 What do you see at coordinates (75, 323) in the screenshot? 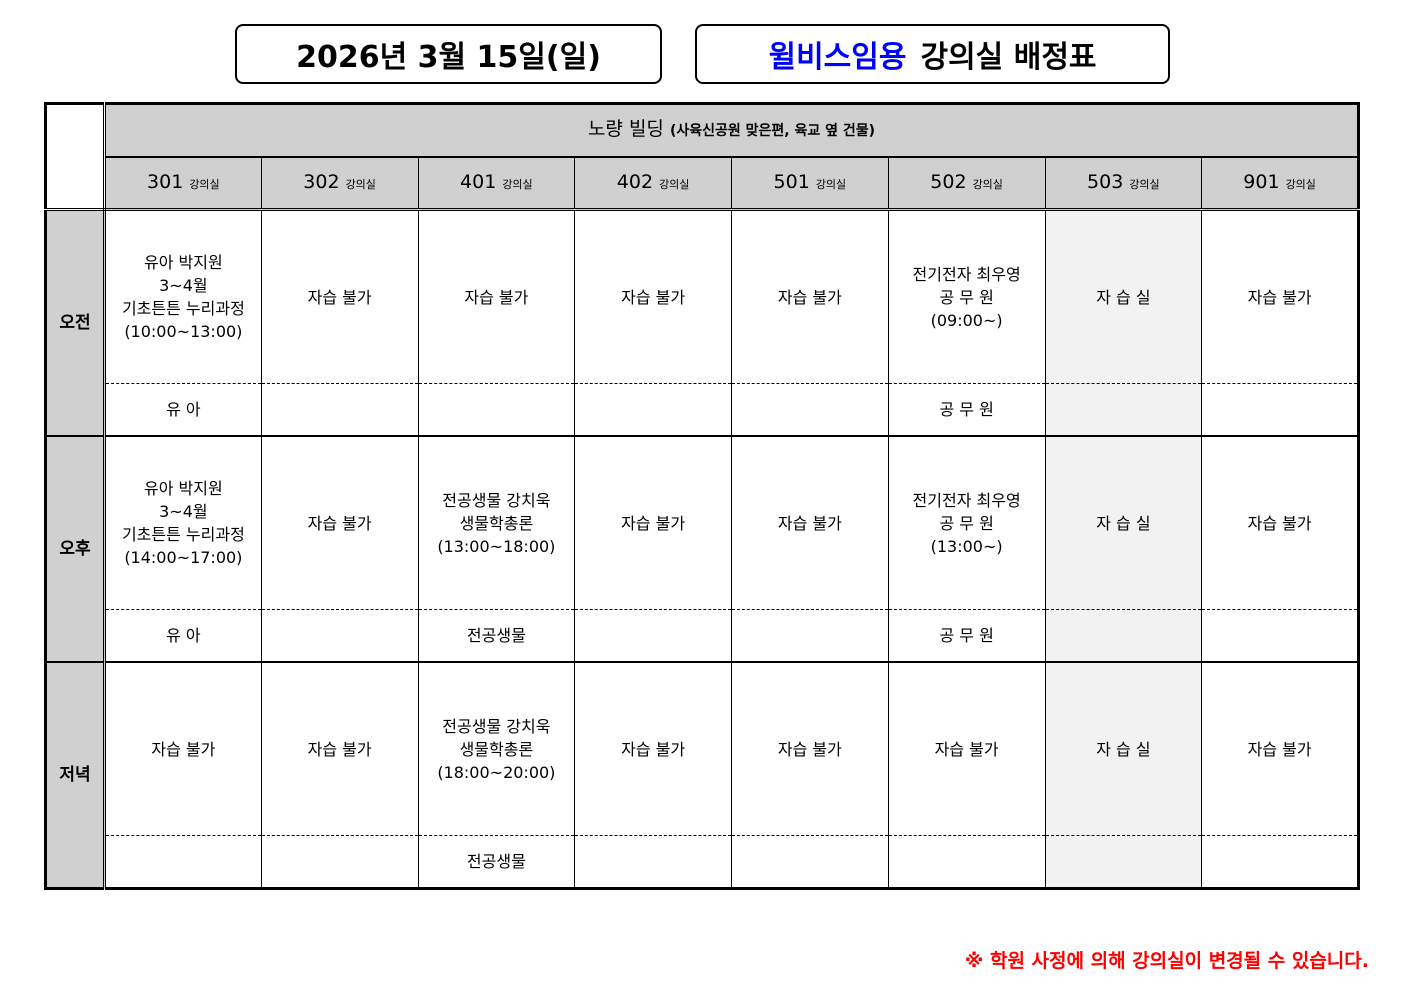
I see `period-label: 오전` at bounding box center [75, 323].